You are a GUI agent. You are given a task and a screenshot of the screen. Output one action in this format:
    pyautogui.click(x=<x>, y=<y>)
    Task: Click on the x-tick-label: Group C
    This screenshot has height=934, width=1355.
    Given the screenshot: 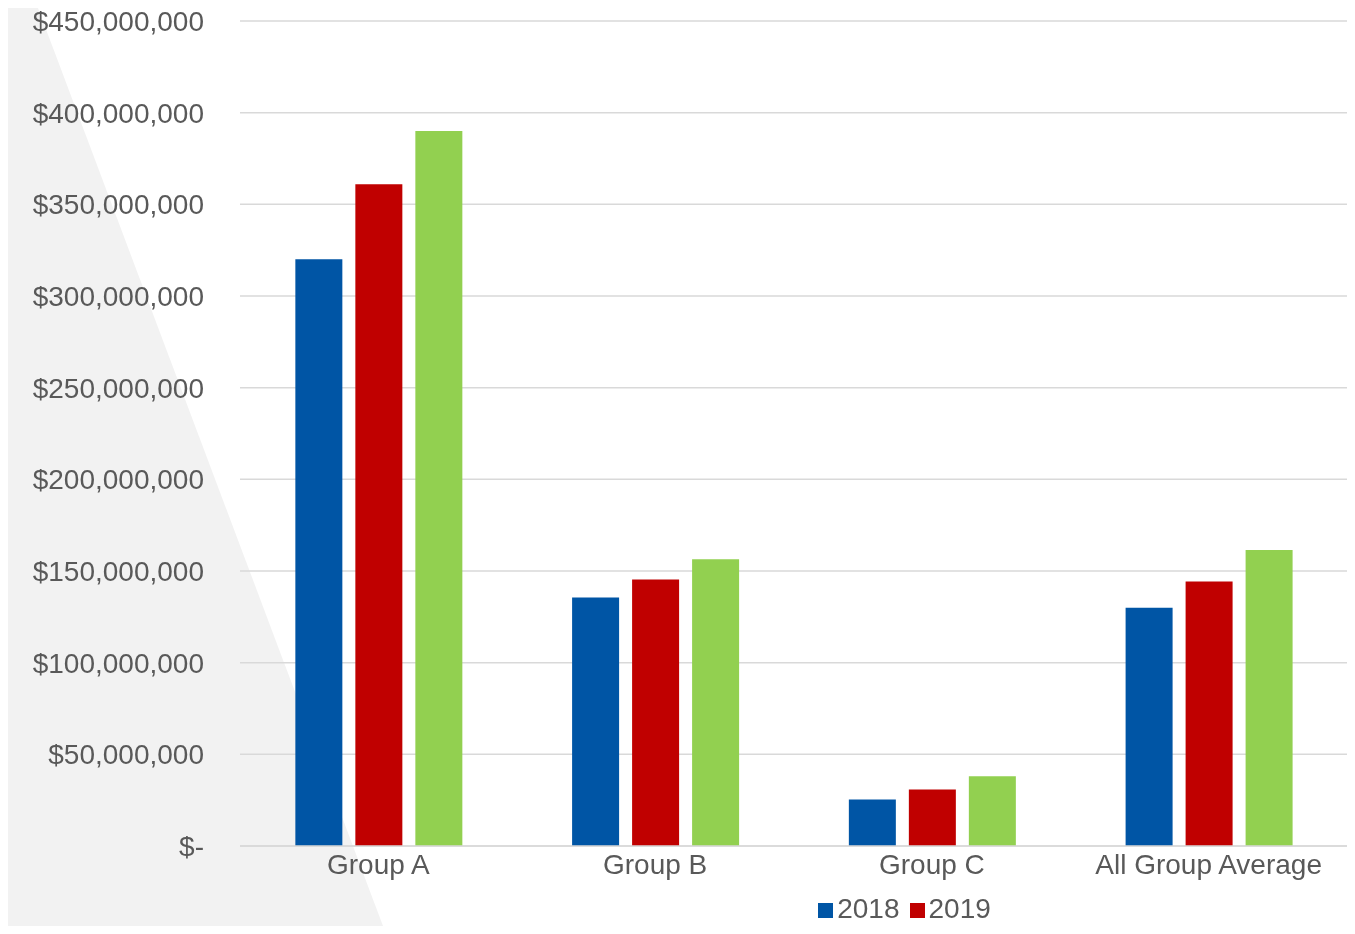 What is the action you would take?
    pyautogui.click(x=931, y=864)
    